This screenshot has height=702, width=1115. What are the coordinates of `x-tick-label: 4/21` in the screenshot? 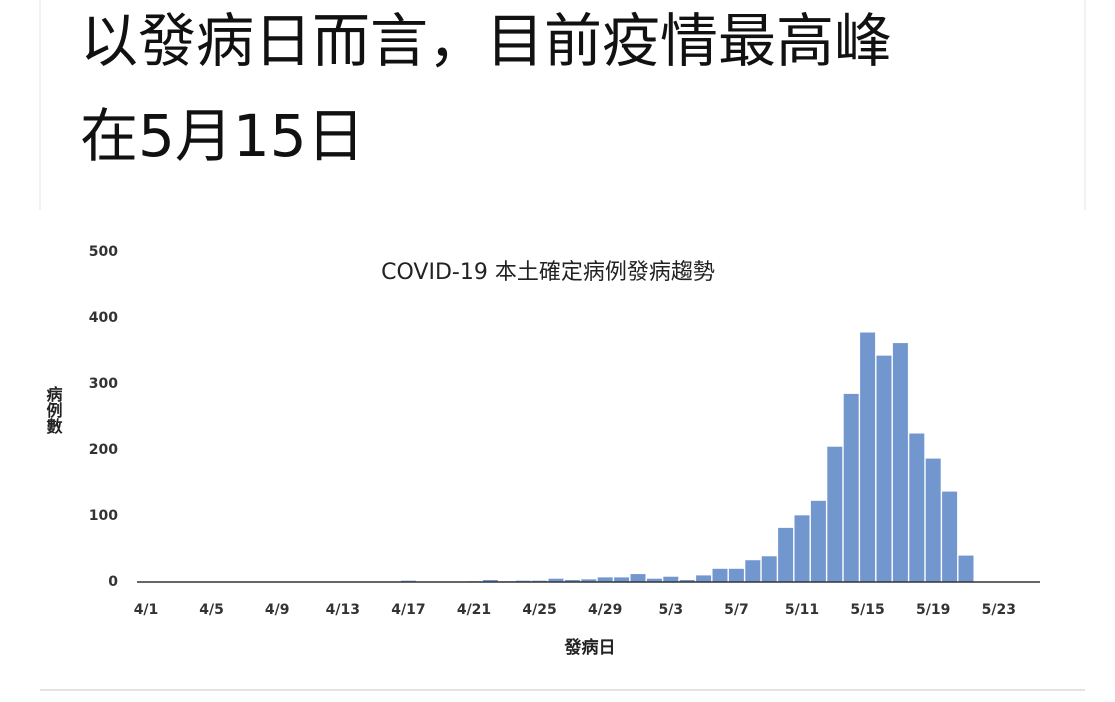 It's located at (474, 610).